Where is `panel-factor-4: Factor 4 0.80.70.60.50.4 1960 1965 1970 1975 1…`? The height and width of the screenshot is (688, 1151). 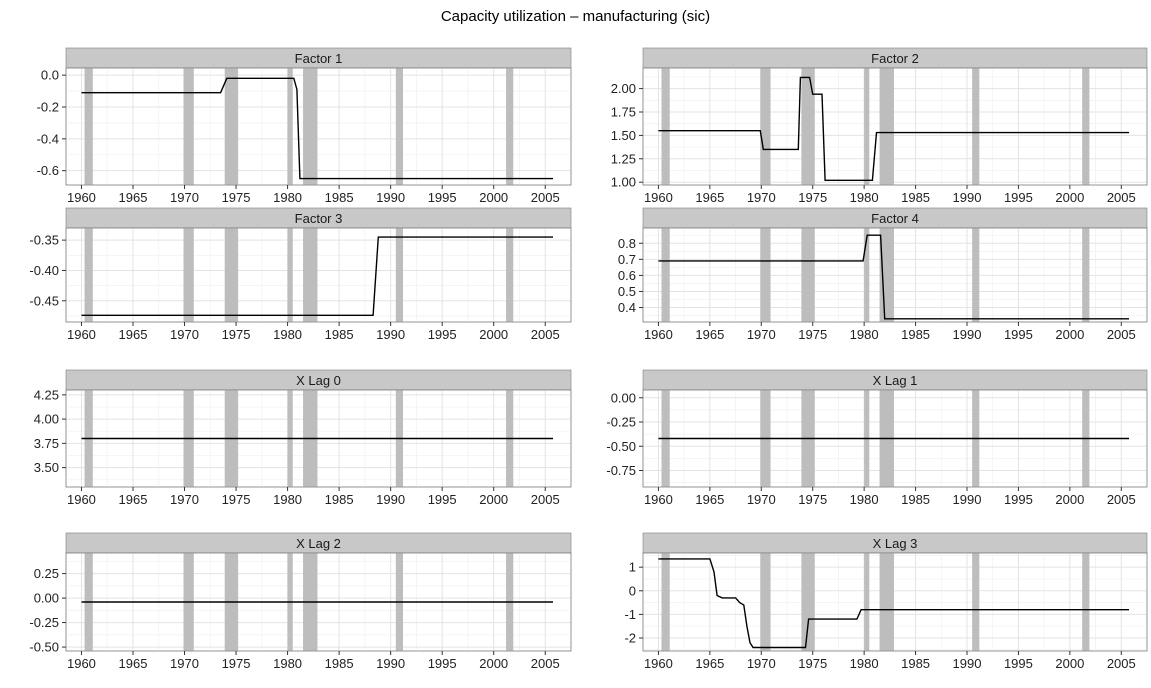
panel-factor-4: Factor 4 0.80.70.60.50.4 1960 1965 1970 1975 1… is located at coordinates (883, 274).